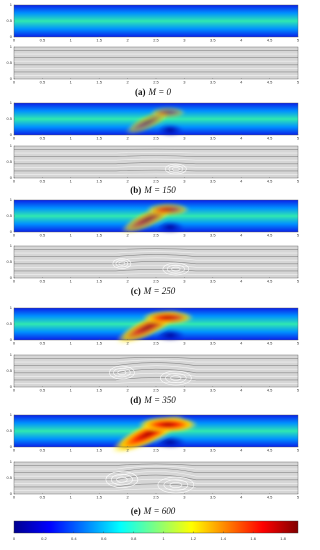 The height and width of the screenshot is (550, 320). I want to click on colorbar-tick-label: 1.4, so click(223, 538).